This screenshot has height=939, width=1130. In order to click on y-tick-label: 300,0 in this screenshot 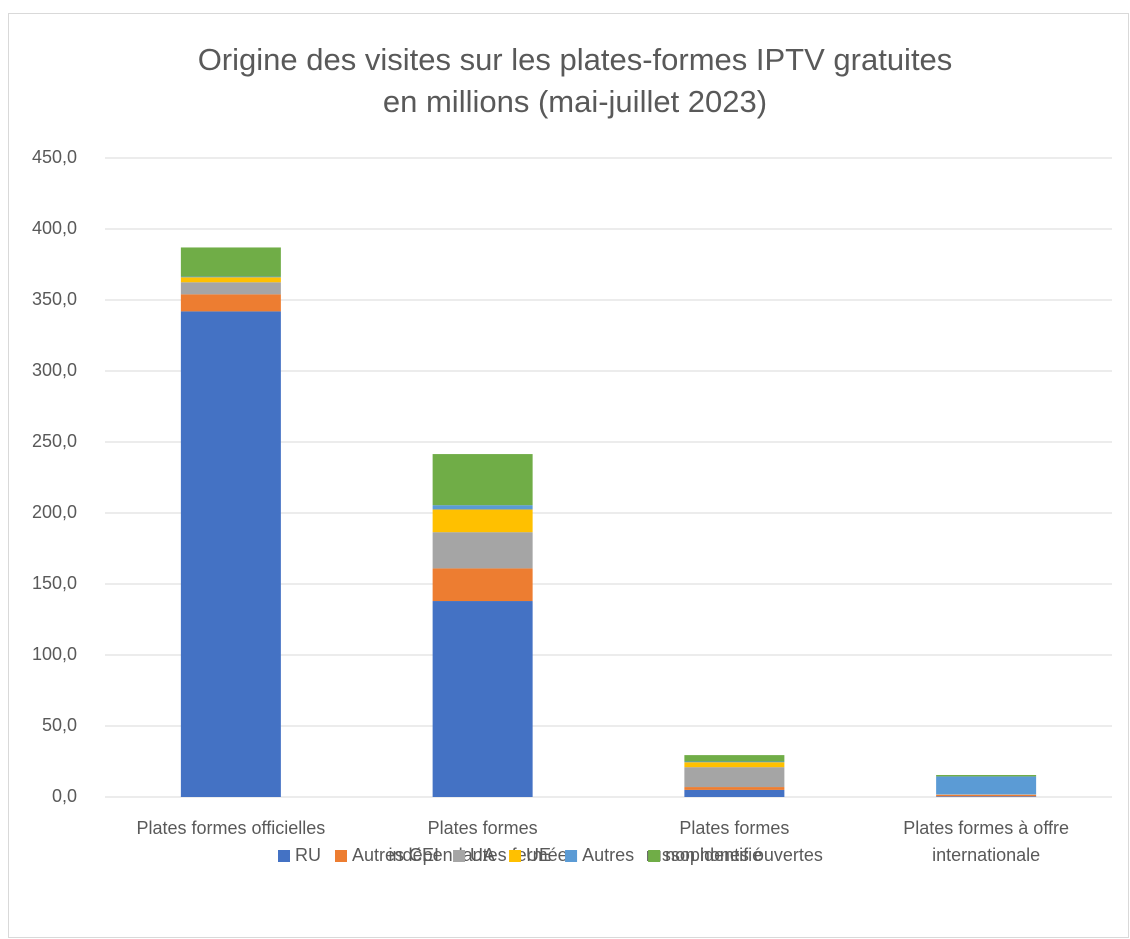, I will do `click(54, 370)`.